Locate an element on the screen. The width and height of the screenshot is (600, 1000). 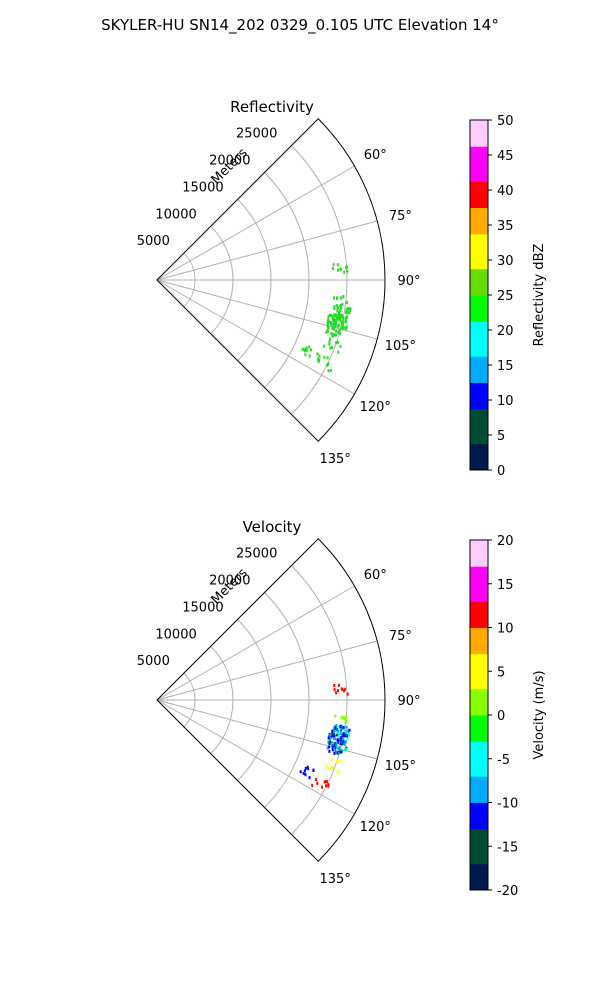
range-tick-label: 25000 is located at coordinates (256, 554).